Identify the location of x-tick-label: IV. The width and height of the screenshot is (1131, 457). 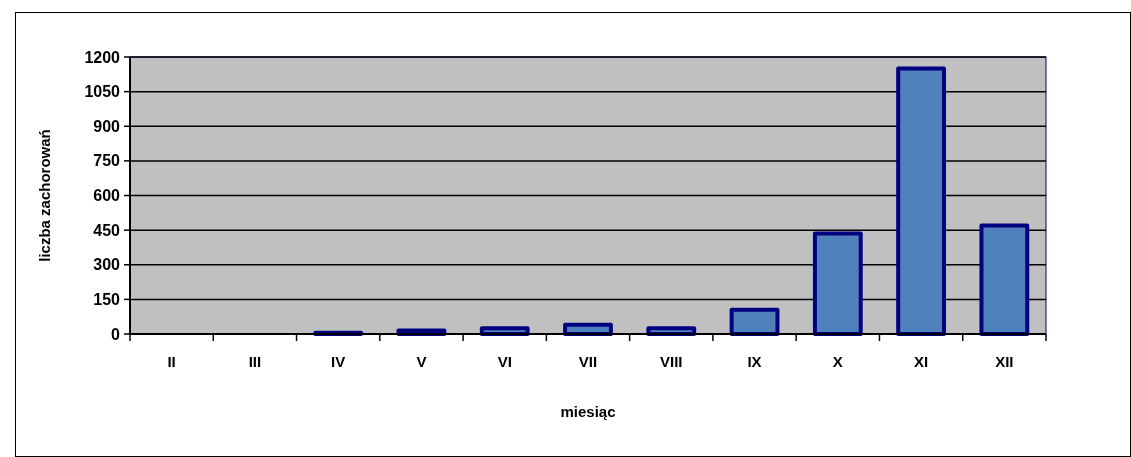
(338, 361).